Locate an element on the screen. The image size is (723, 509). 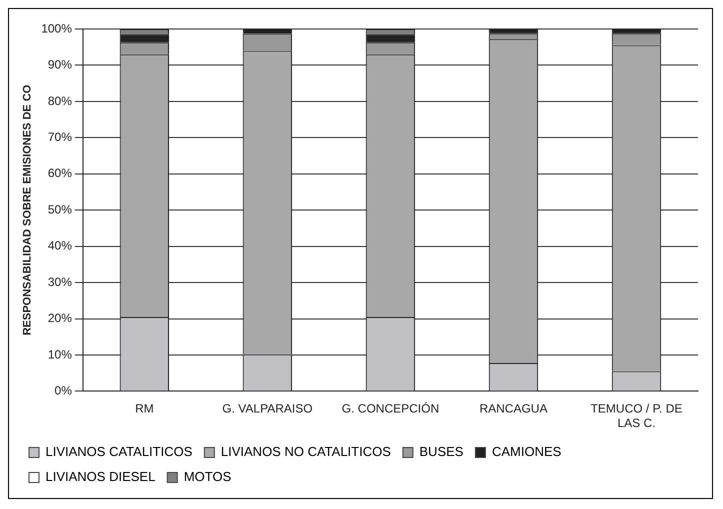
y-tick-label: 80% is located at coordinates (60, 101).